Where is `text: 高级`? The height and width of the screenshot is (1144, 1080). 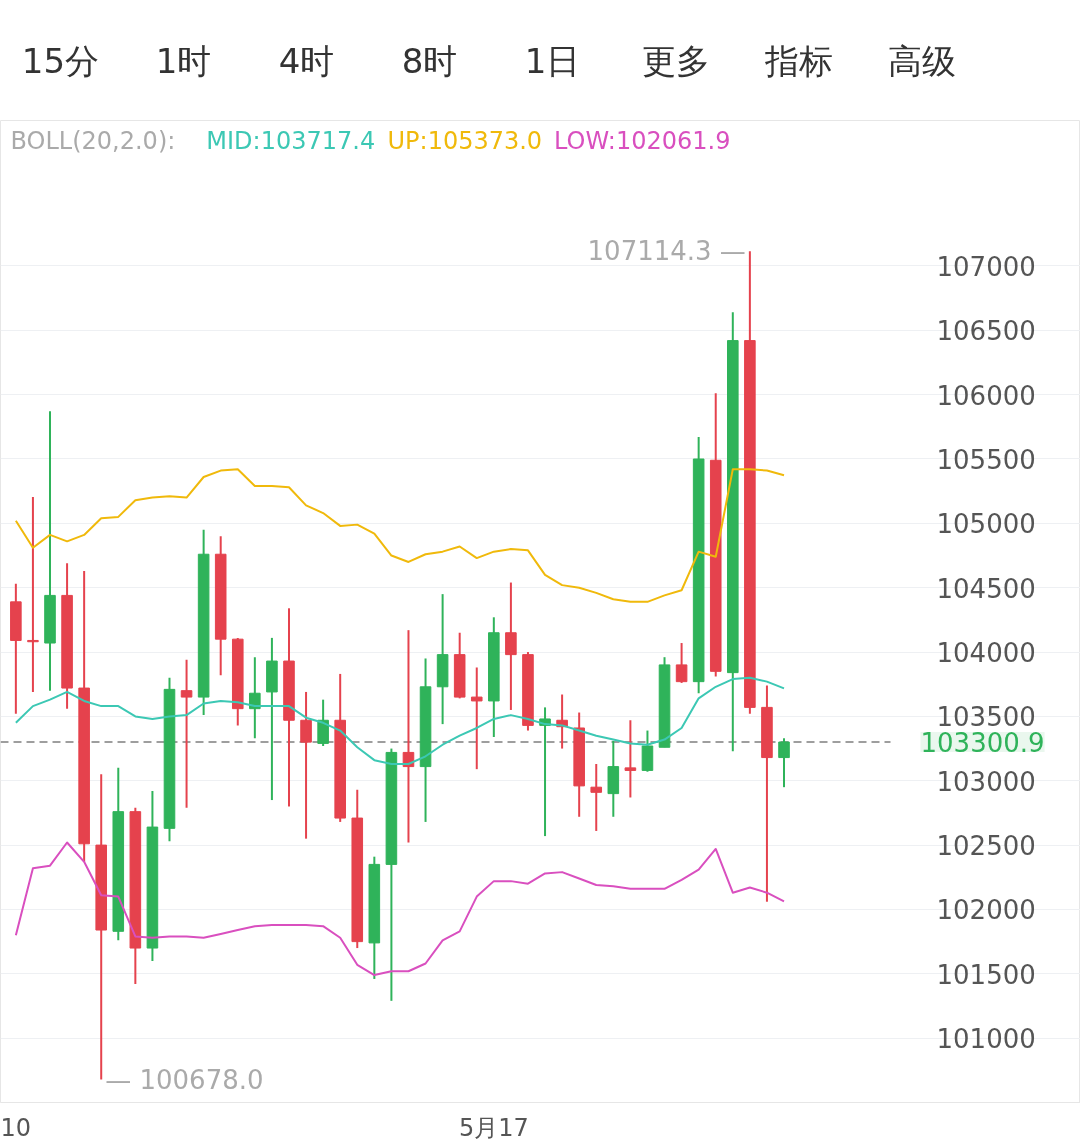
text: 高级 is located at coordinates (921, 60).